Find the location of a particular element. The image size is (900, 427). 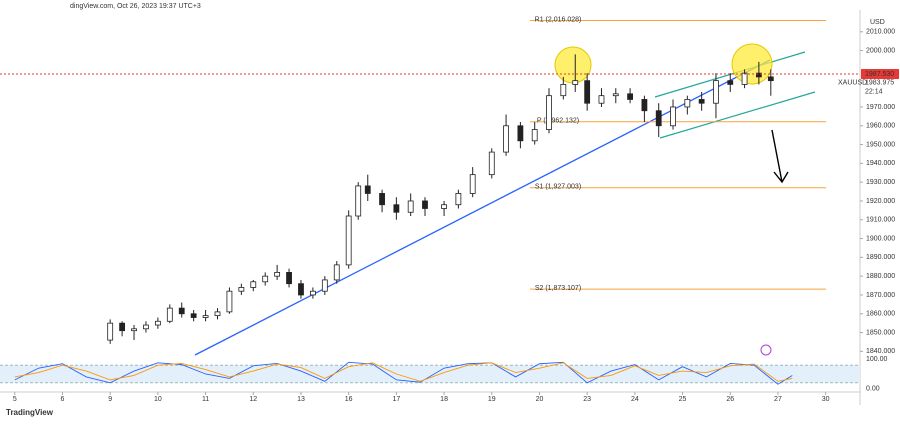

pivot-label: R1 (2,016.028) is located at coordinates (558, 19).